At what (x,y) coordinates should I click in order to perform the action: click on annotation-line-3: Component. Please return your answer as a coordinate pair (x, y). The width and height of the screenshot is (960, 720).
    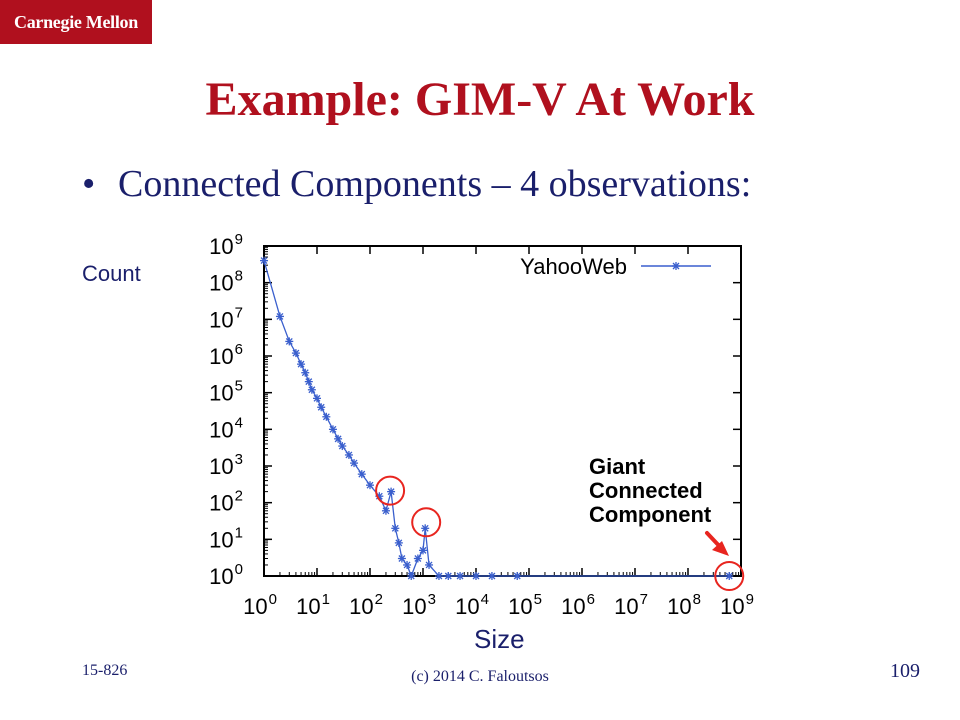
    Looking at the image, I should click on (650, 514).